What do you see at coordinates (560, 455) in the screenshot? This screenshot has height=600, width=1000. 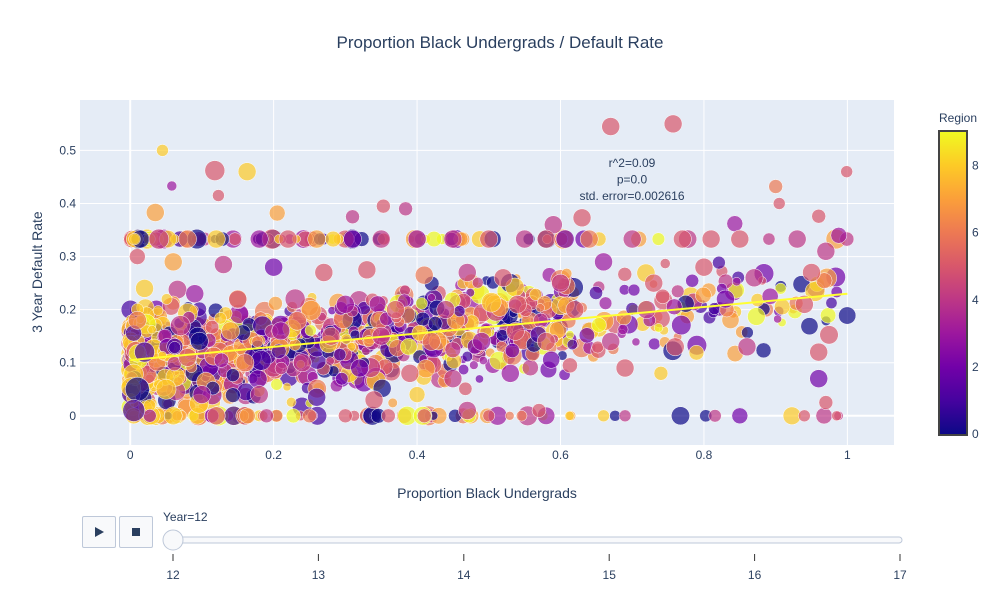 I see `x-tick-label: 0.6` at bounding box center [560, 455].